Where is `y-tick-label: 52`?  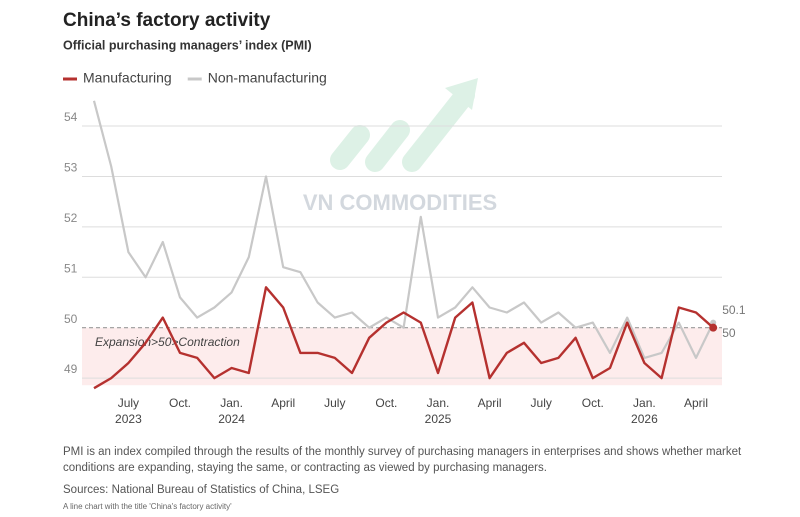
y-tick-label: 52 is located at coordinates (71, 218).